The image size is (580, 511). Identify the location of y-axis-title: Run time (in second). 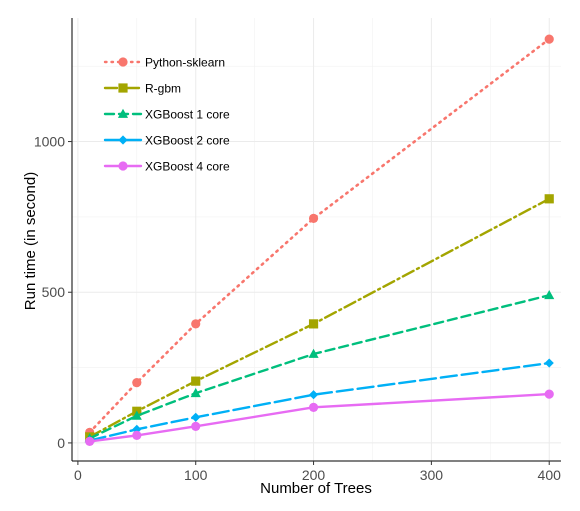
(30, 241).